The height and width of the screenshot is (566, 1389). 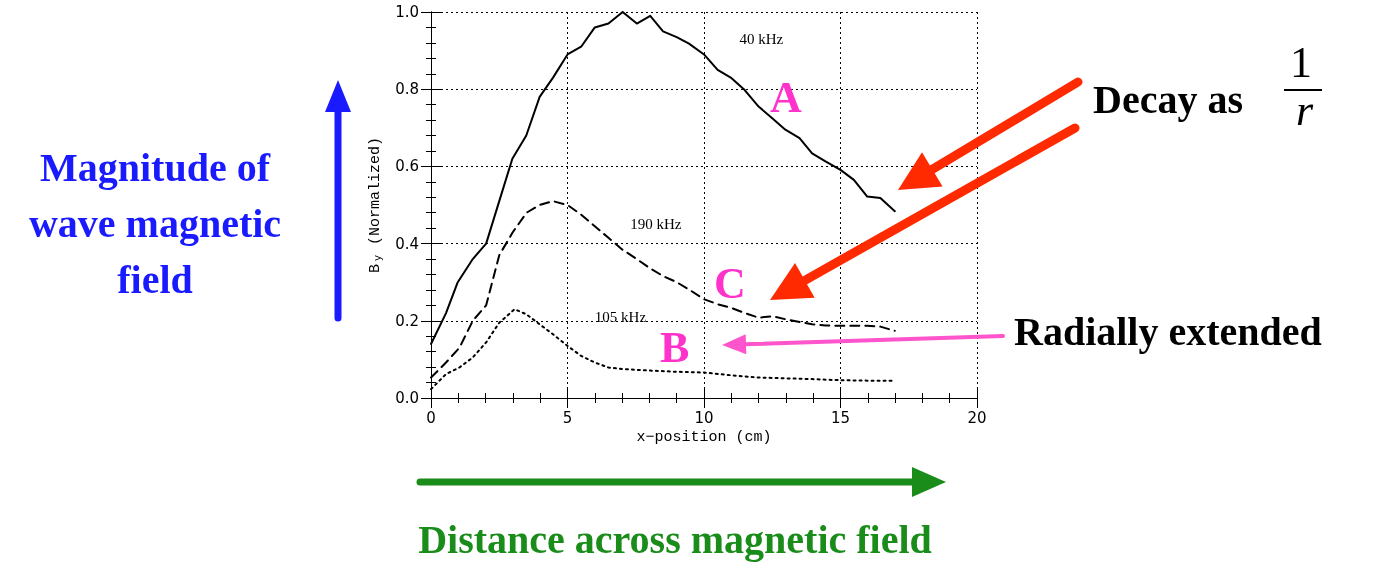 What do you see at coordinates (786, 98) in the screenshot?
I see `annotation: A` at bounding box center [786, 98].